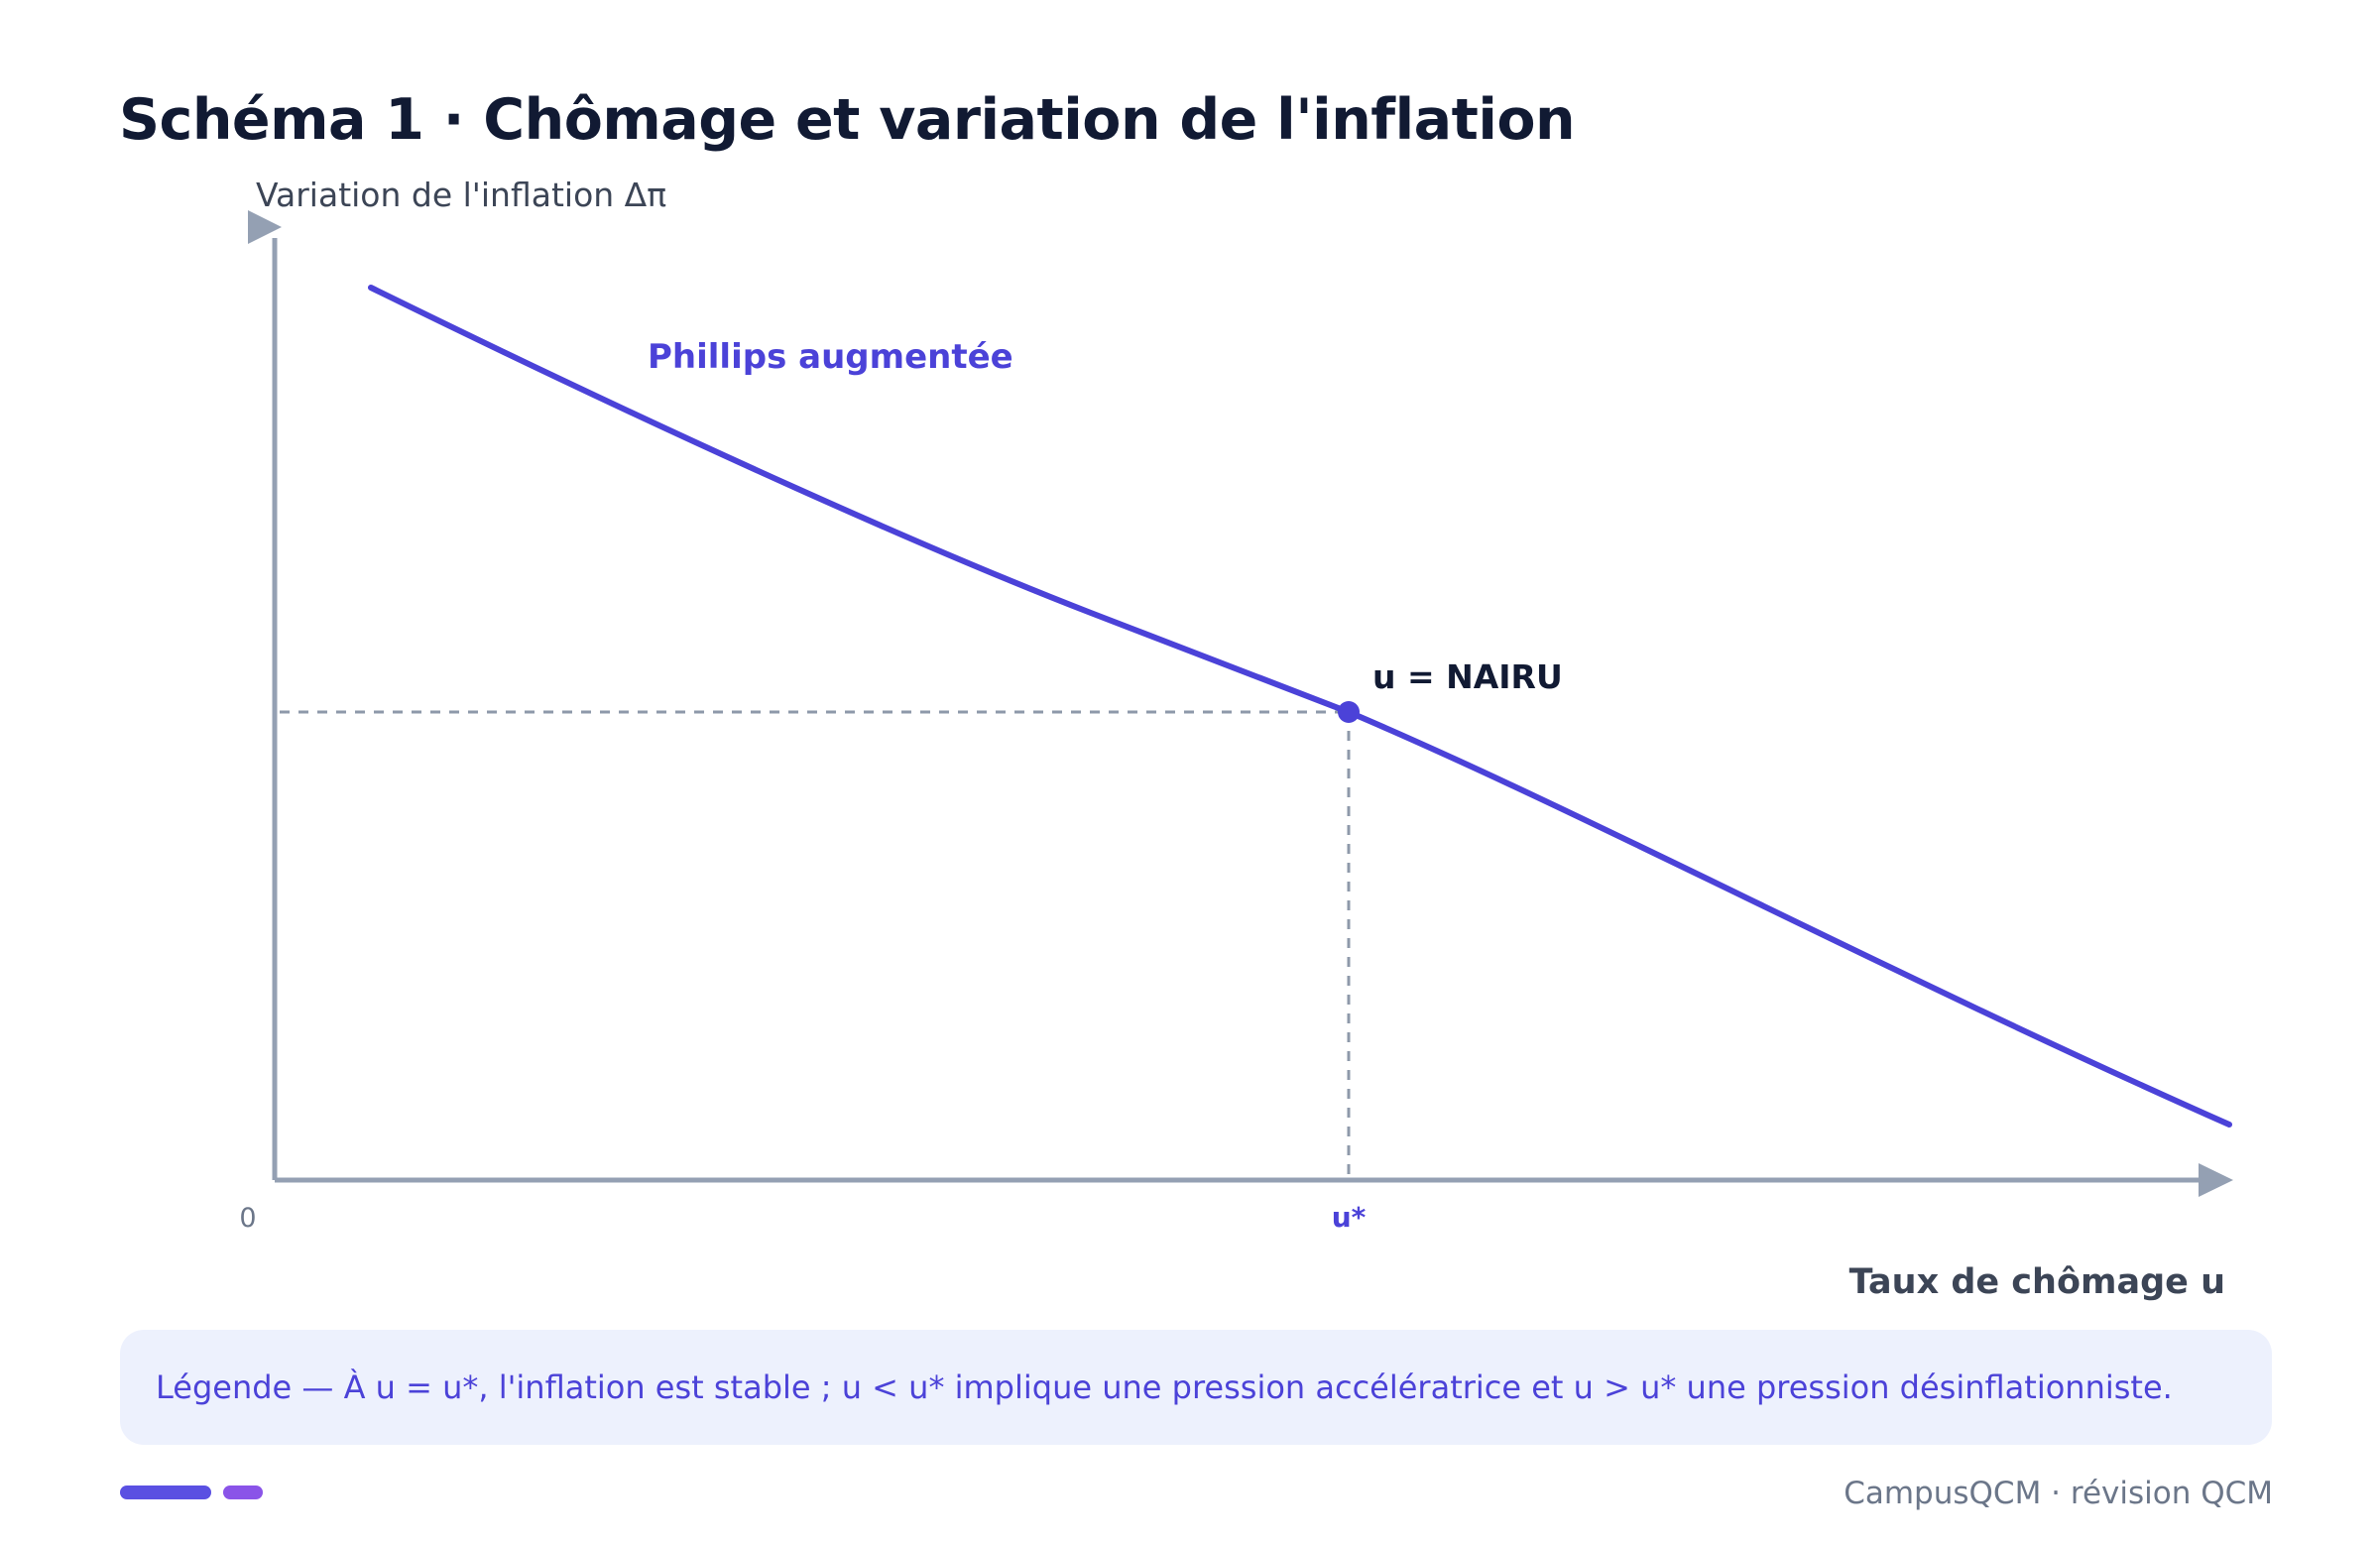 Image resolution: width=2380 pixels, height=1545 pixels. Describe the element at coordinates (243, 1492) in the screenshot. I see `footer-accent-bar-secondary` at that location.